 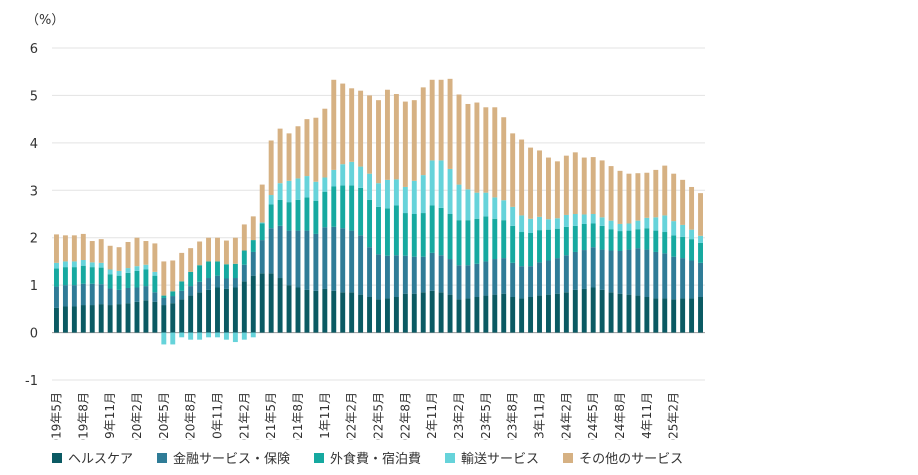 What do you see at coordinates (110, 416) in the screenshot?
I see `x-tick-label: 2019年11月` at bounding box center [110, 416].